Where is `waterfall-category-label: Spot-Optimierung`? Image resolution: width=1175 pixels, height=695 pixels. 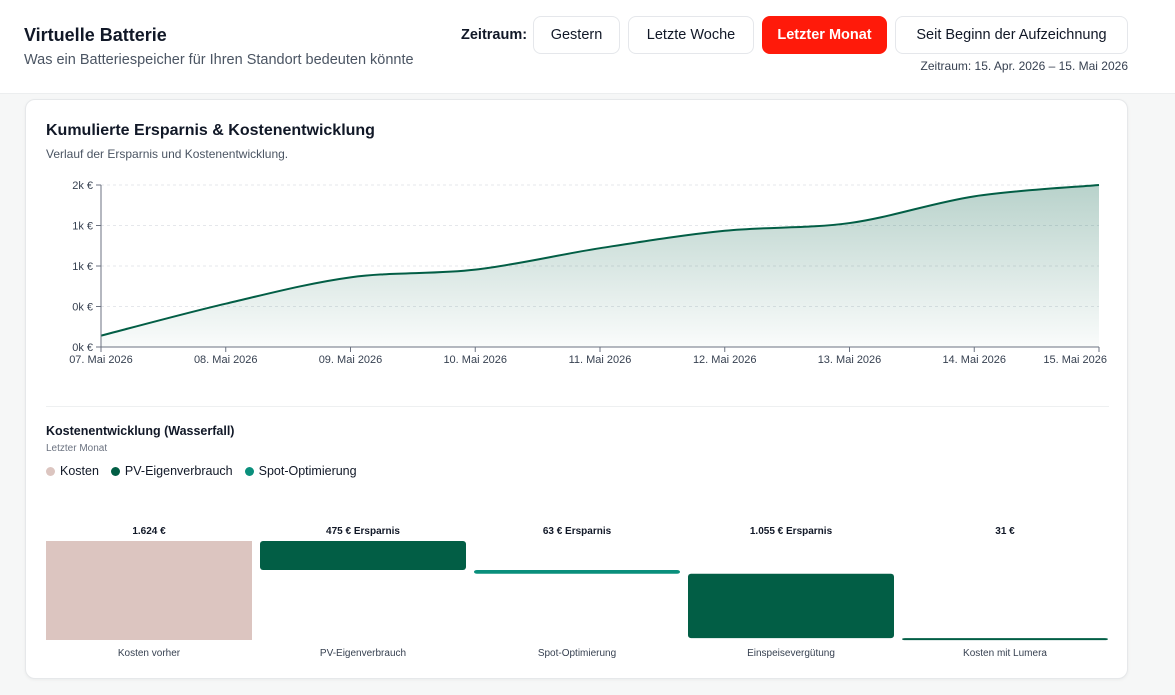 waterfall-category-label: Spot-Optimierung is located at coordinates (577, 653).